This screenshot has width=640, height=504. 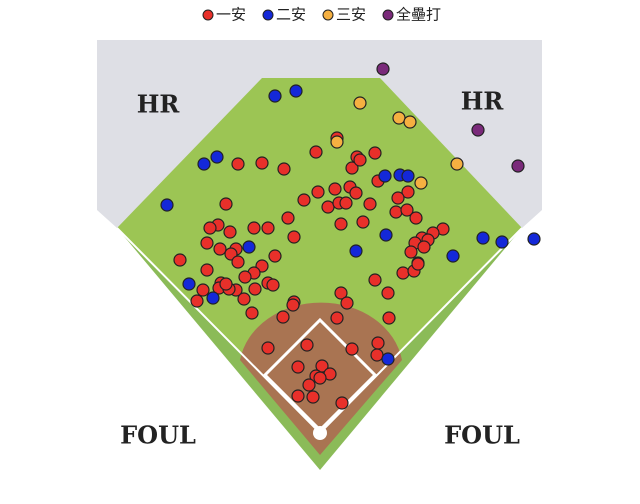 I want to click on legend-label: 二安, so click(x=291, y=15).